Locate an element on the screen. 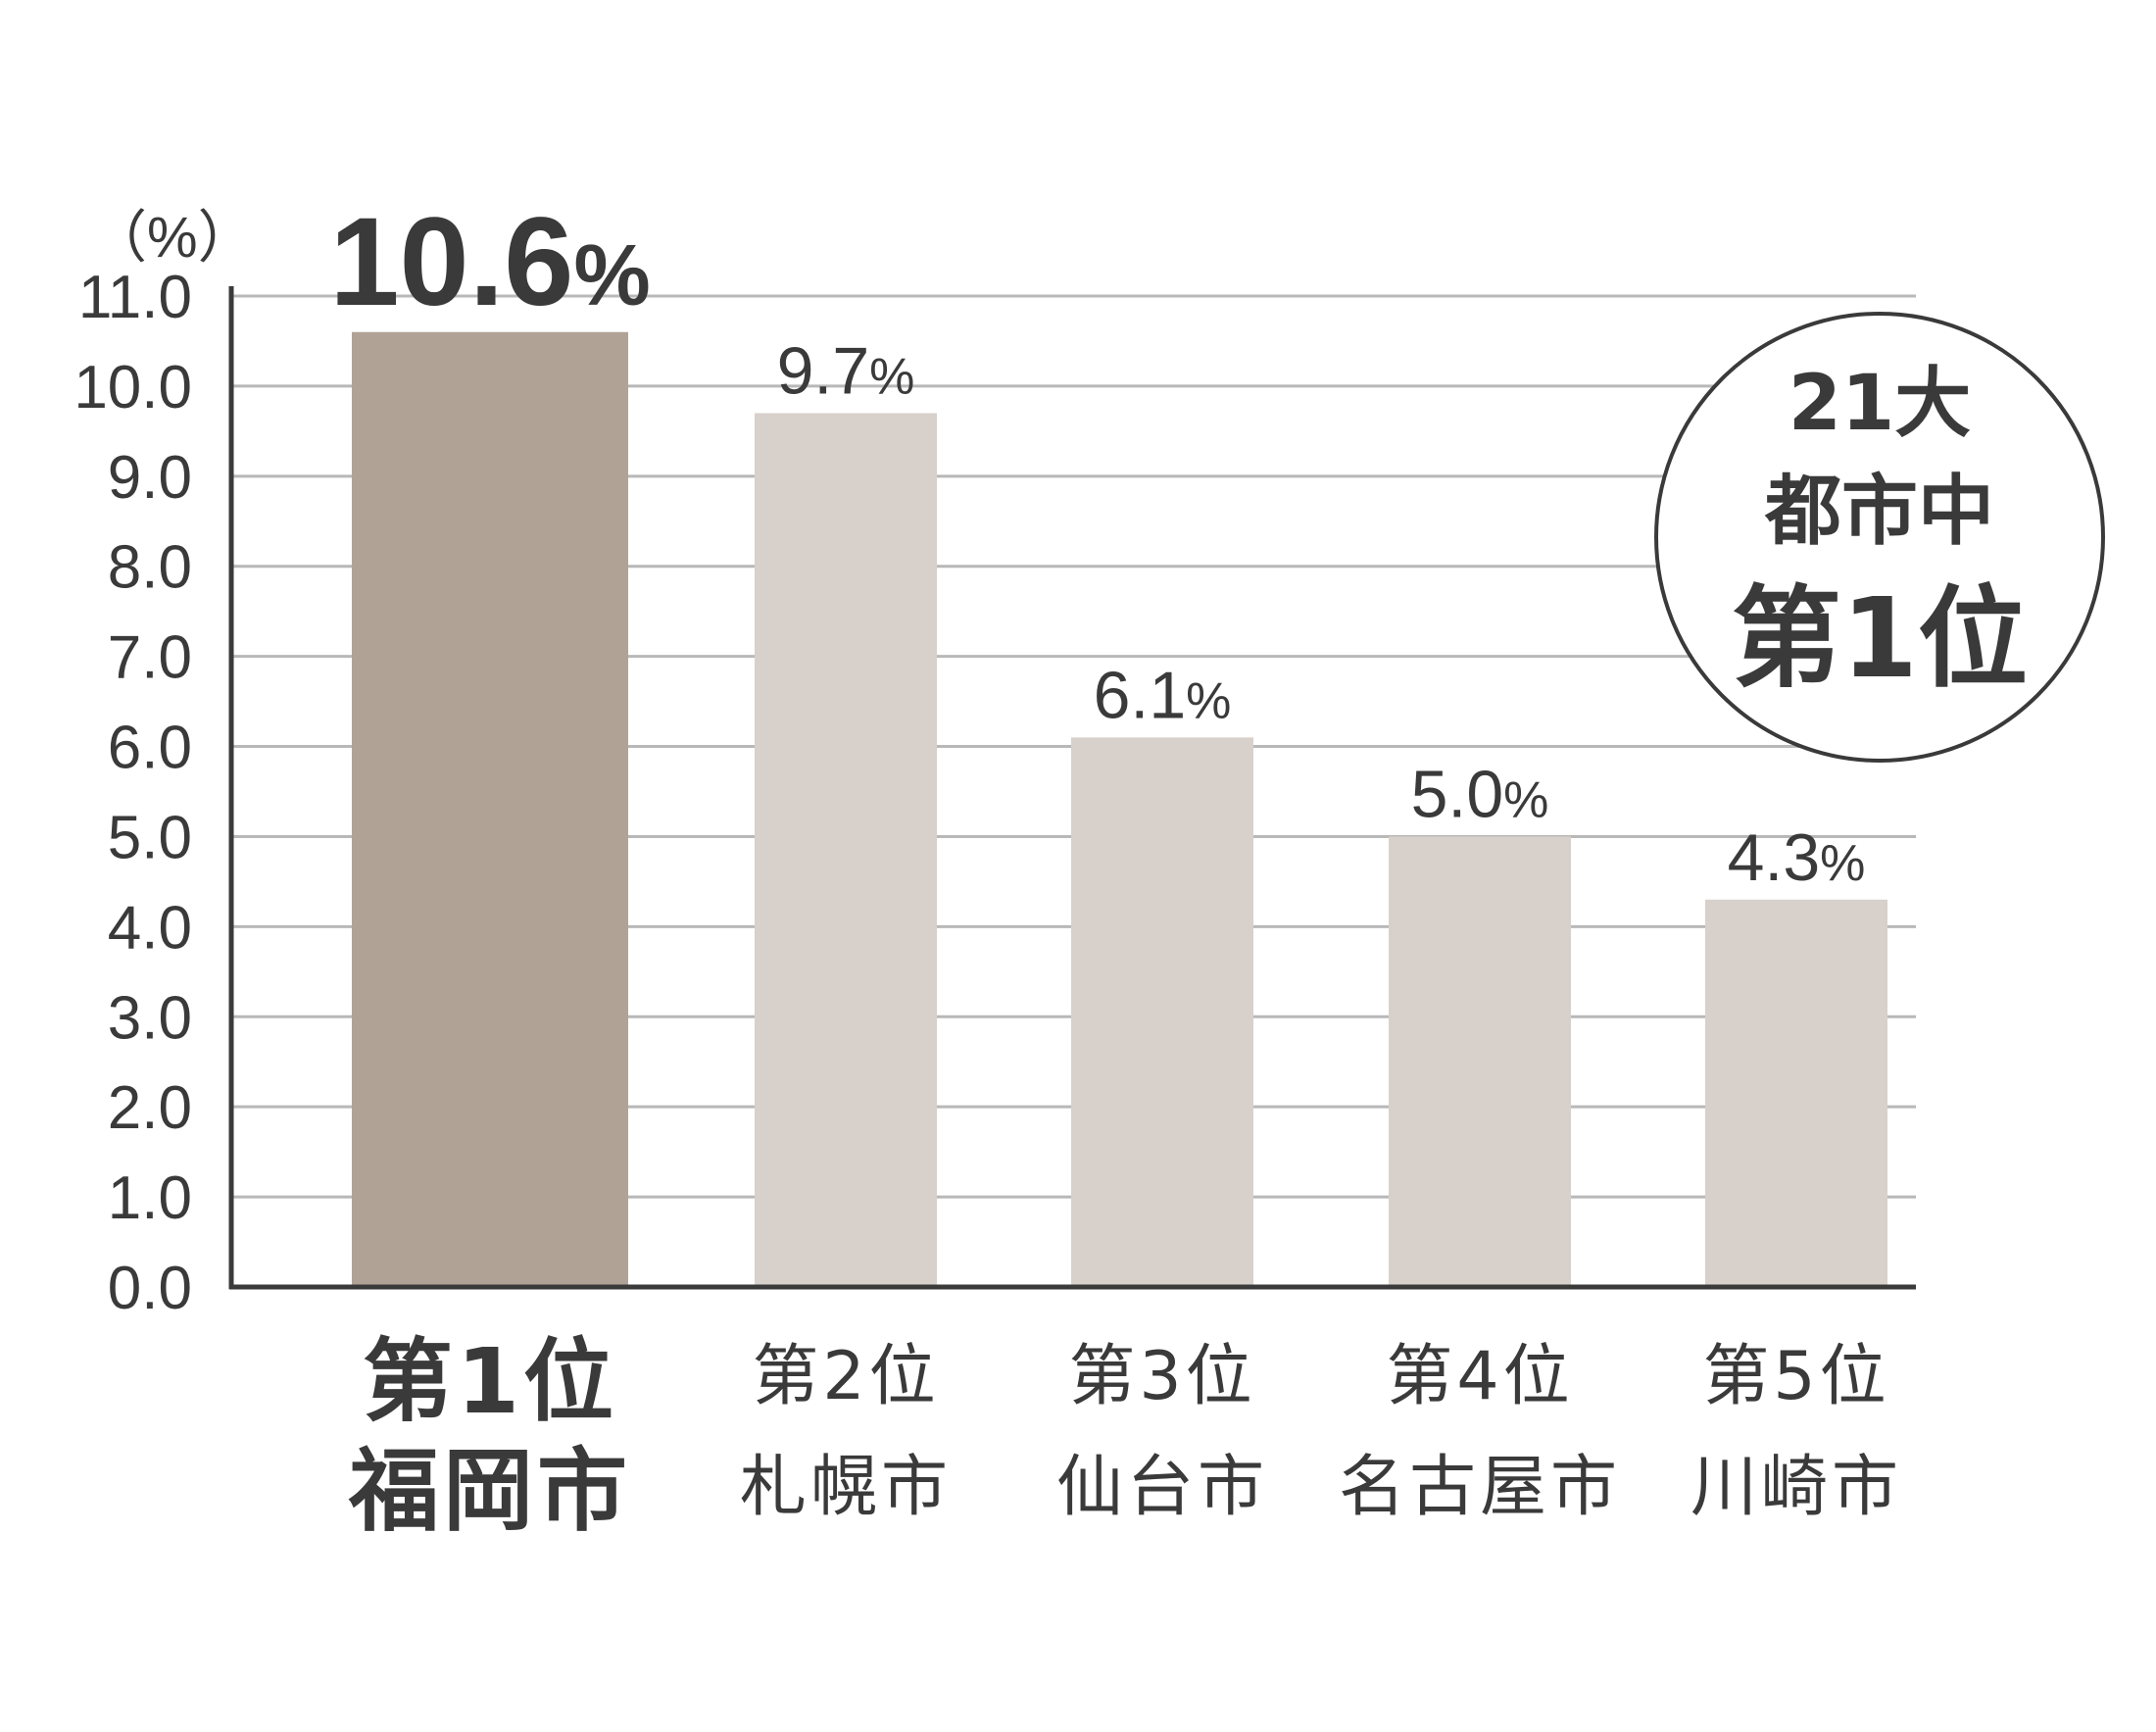 Image resolution: width=2156 pixels, height=1732 pixels. category-rank: 第3位 is located at coordinates (1161, 1376).